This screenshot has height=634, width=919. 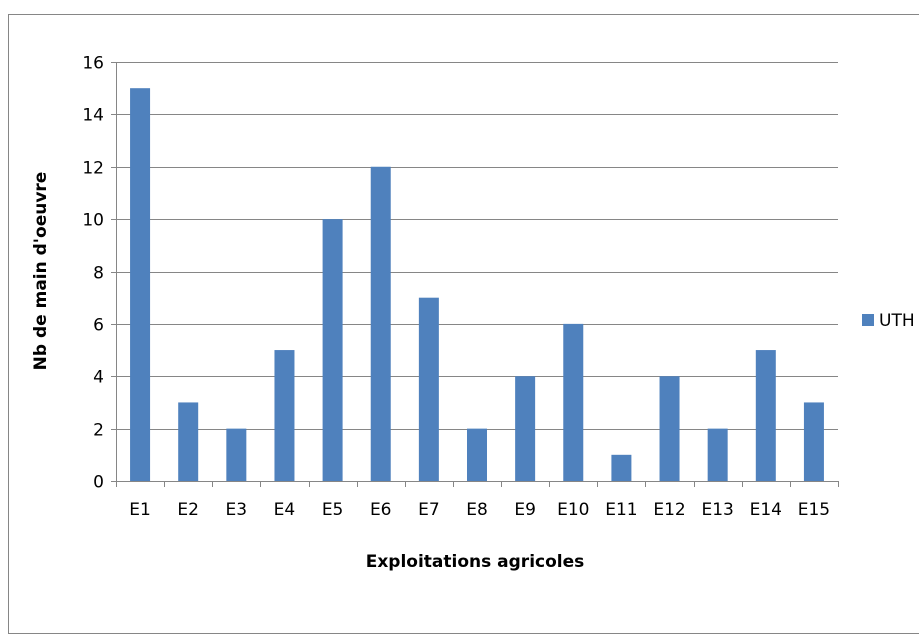 What do you see at coordinates (897, 321) in the screenshot?
I see `legend-label-uth: UTH` at bounding box center [897, 321].